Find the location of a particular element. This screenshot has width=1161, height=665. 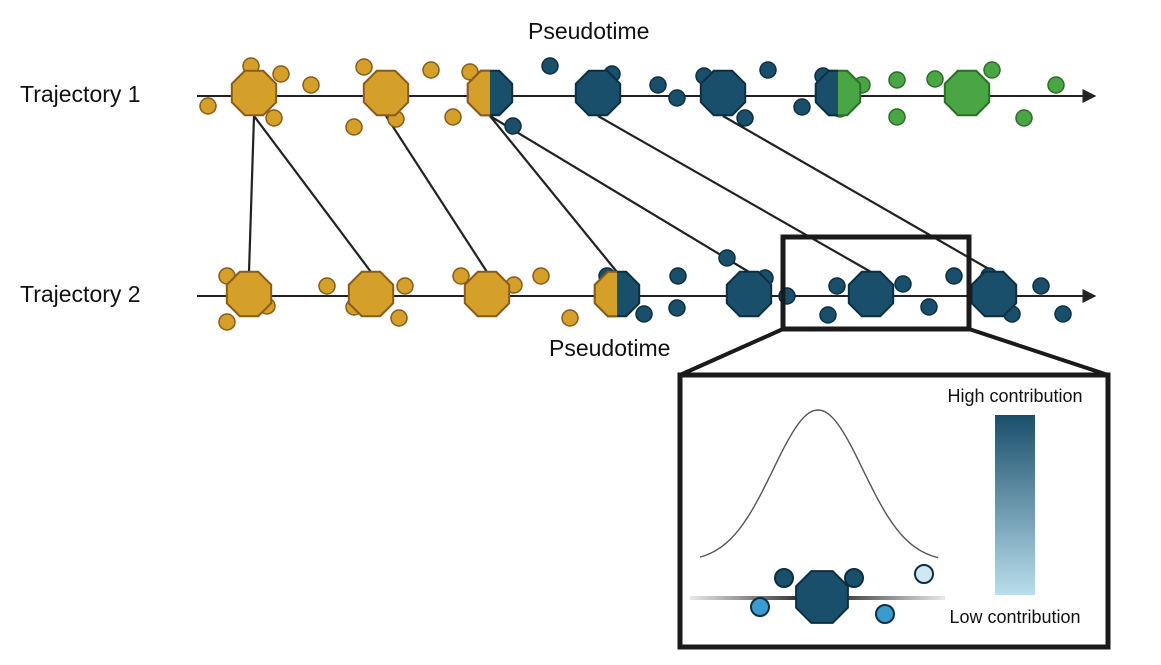

colorbar is located at coordinates (1015, 505).